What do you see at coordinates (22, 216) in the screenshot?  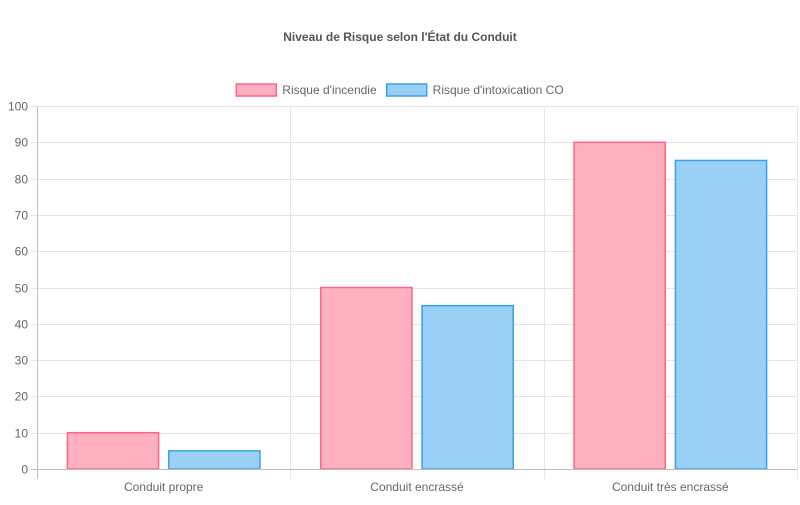 I see `y-tick-label: 70` at bounding box center [22, 216].